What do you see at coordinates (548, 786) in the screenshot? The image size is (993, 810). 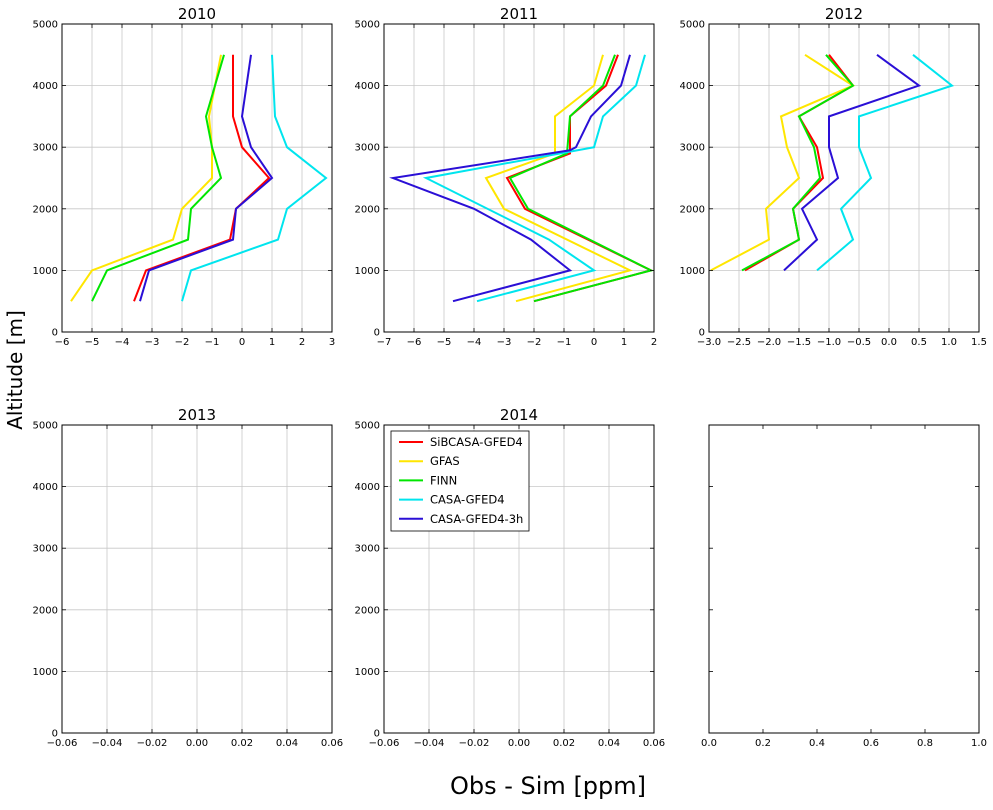 I see `figure-xlabel: Obs - Sim [ppm]` at bounding box center [548, 786].